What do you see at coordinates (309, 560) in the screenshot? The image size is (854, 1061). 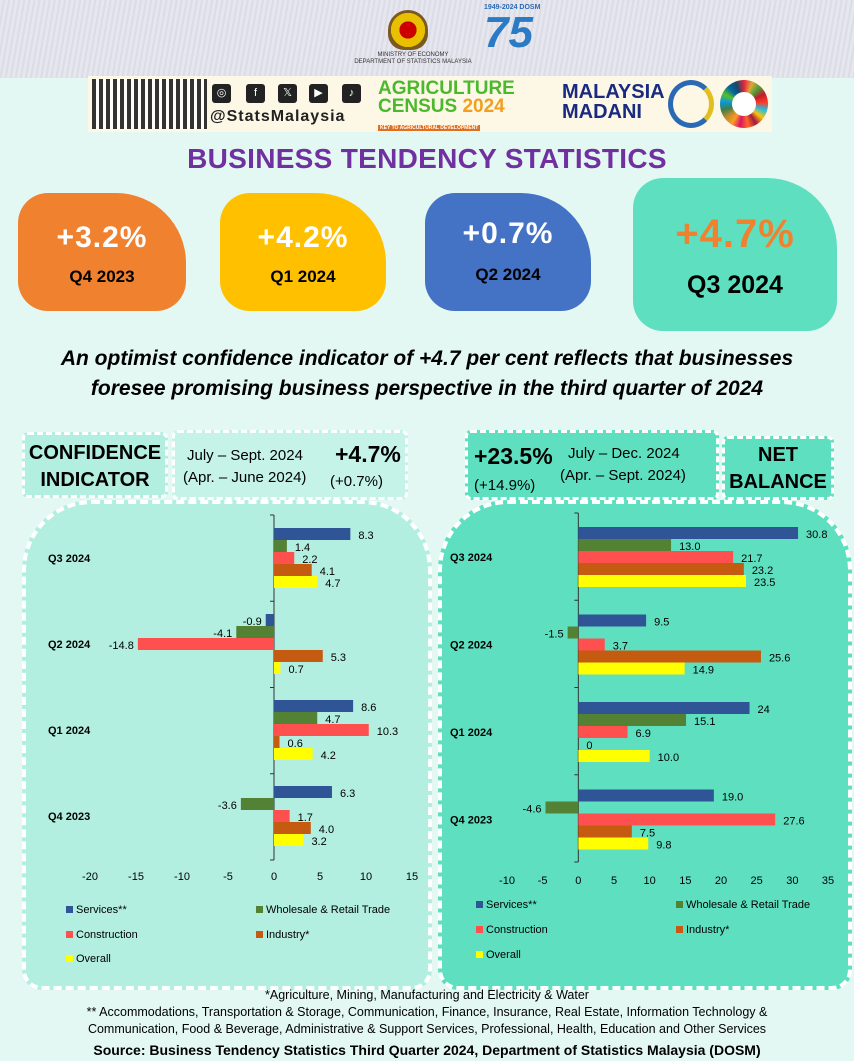 I see `data-label: 2.2` at bounding box center [309, 560].